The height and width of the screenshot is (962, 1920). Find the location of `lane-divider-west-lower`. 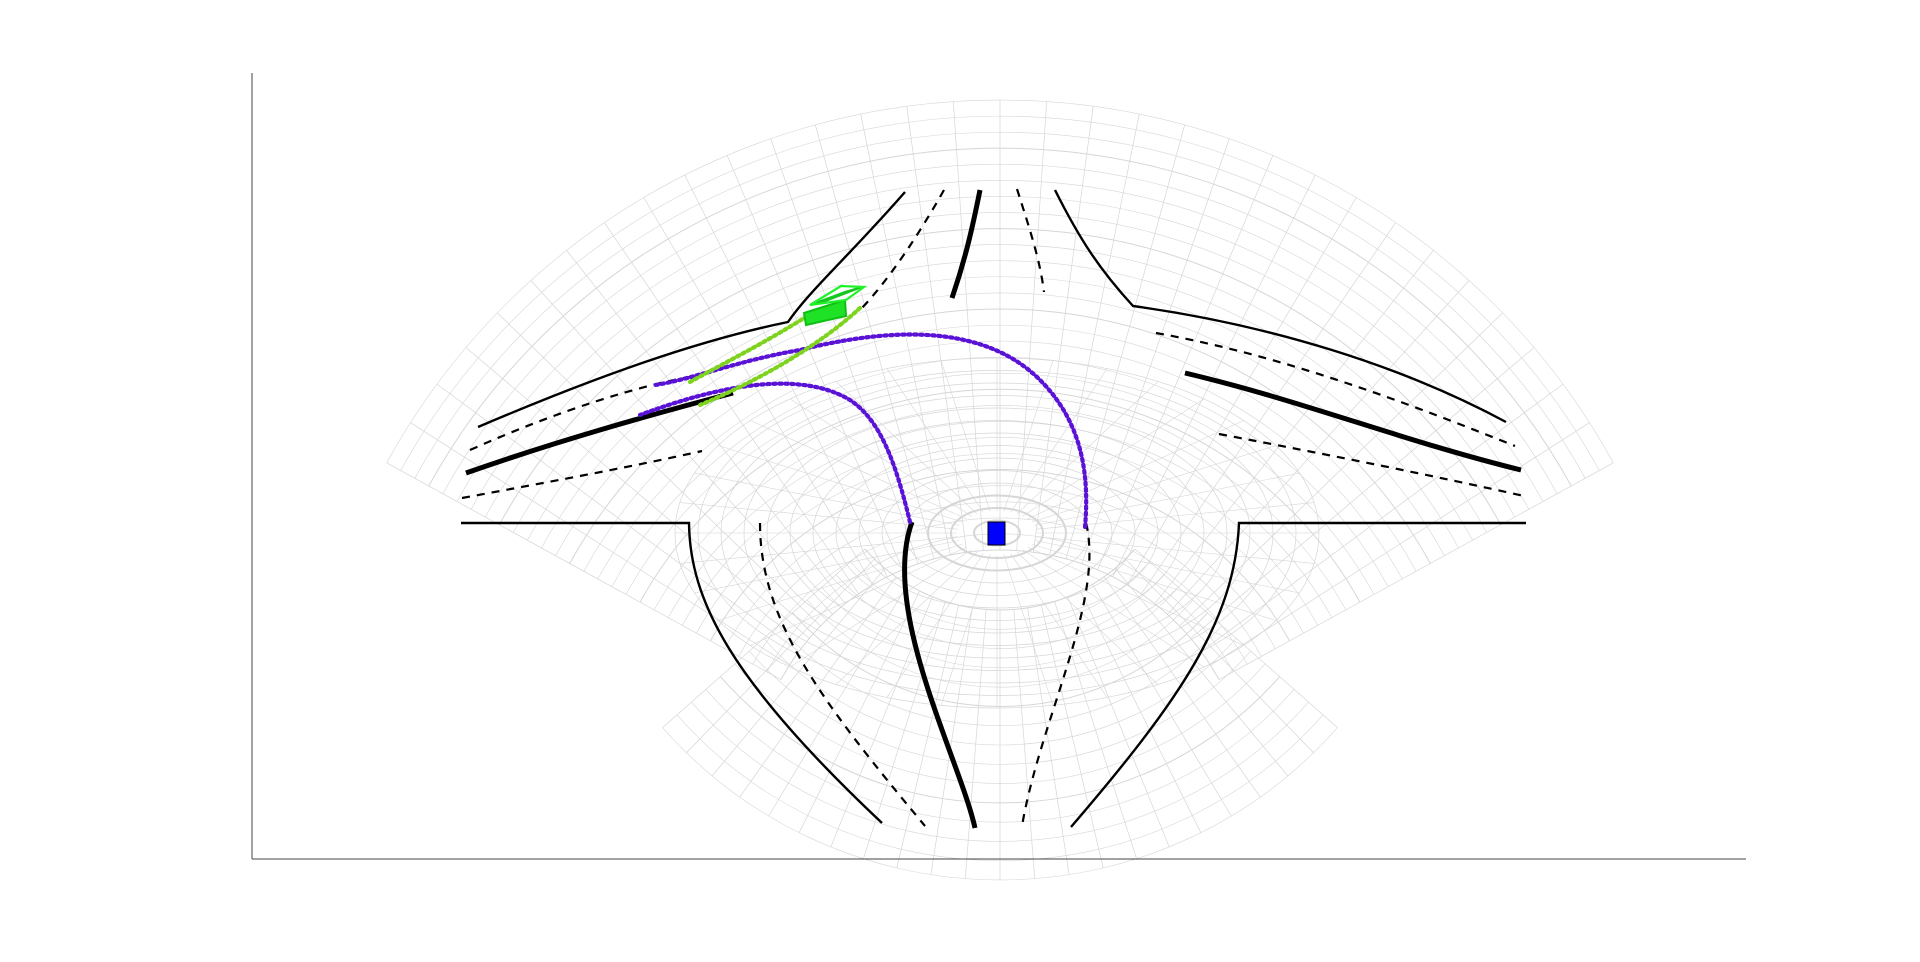

lane-divider-west-lower is located at coordinates (582, 474).